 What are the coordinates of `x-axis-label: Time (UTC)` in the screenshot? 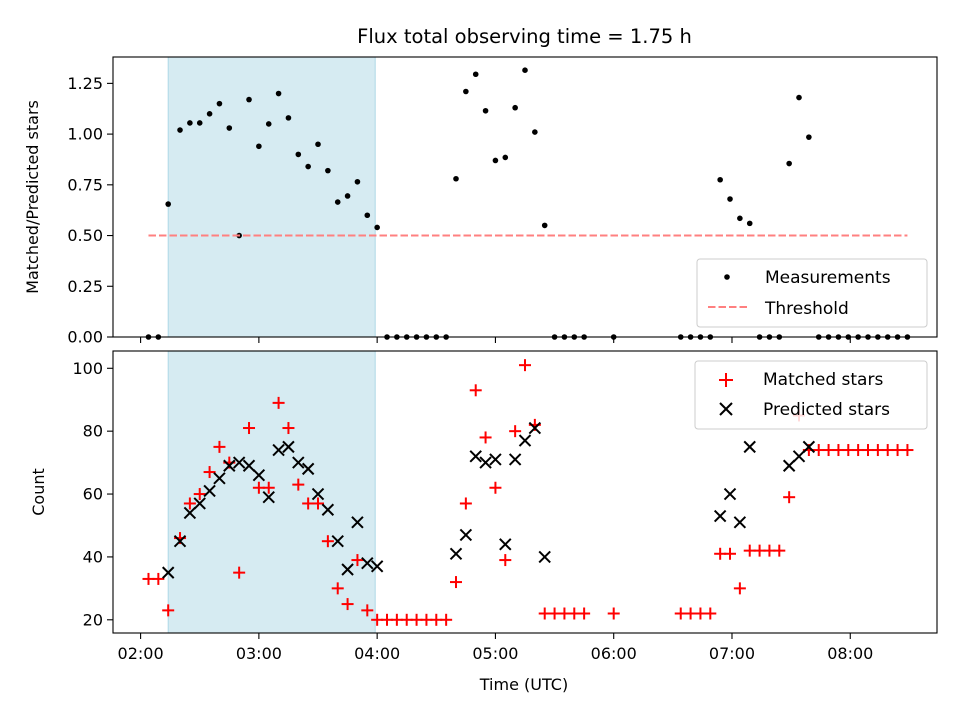 It's located at (523, 684).